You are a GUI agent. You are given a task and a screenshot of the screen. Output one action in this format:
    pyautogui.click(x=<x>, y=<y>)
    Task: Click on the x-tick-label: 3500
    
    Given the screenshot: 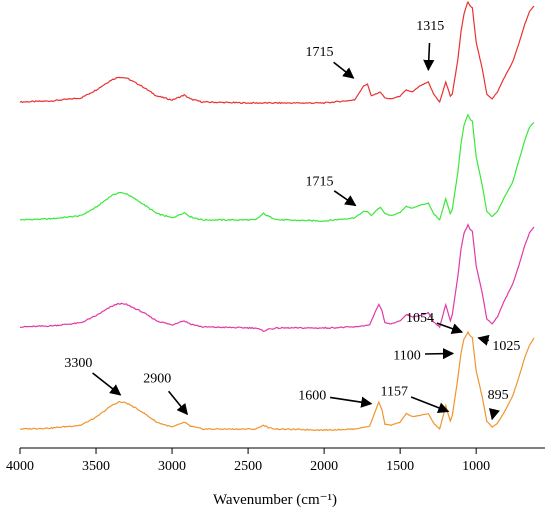 What is the action you would take?
    pyautogui.click(x=96, y=466)
    